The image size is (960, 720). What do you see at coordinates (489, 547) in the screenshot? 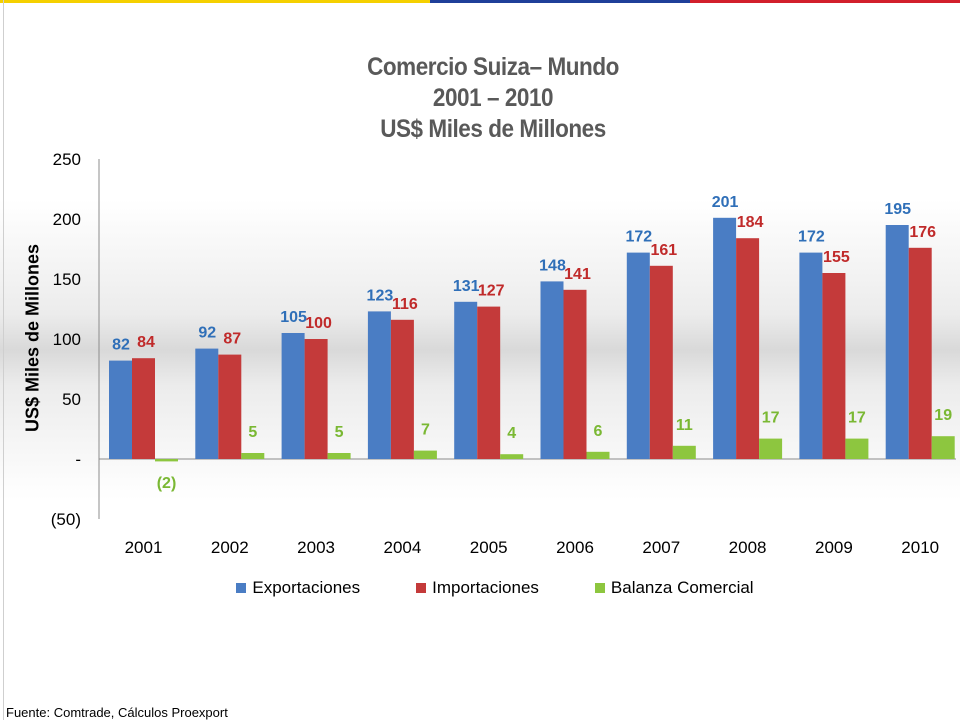
I see `x-tick-label-2005: 2005` at bounding box center [489, 547].